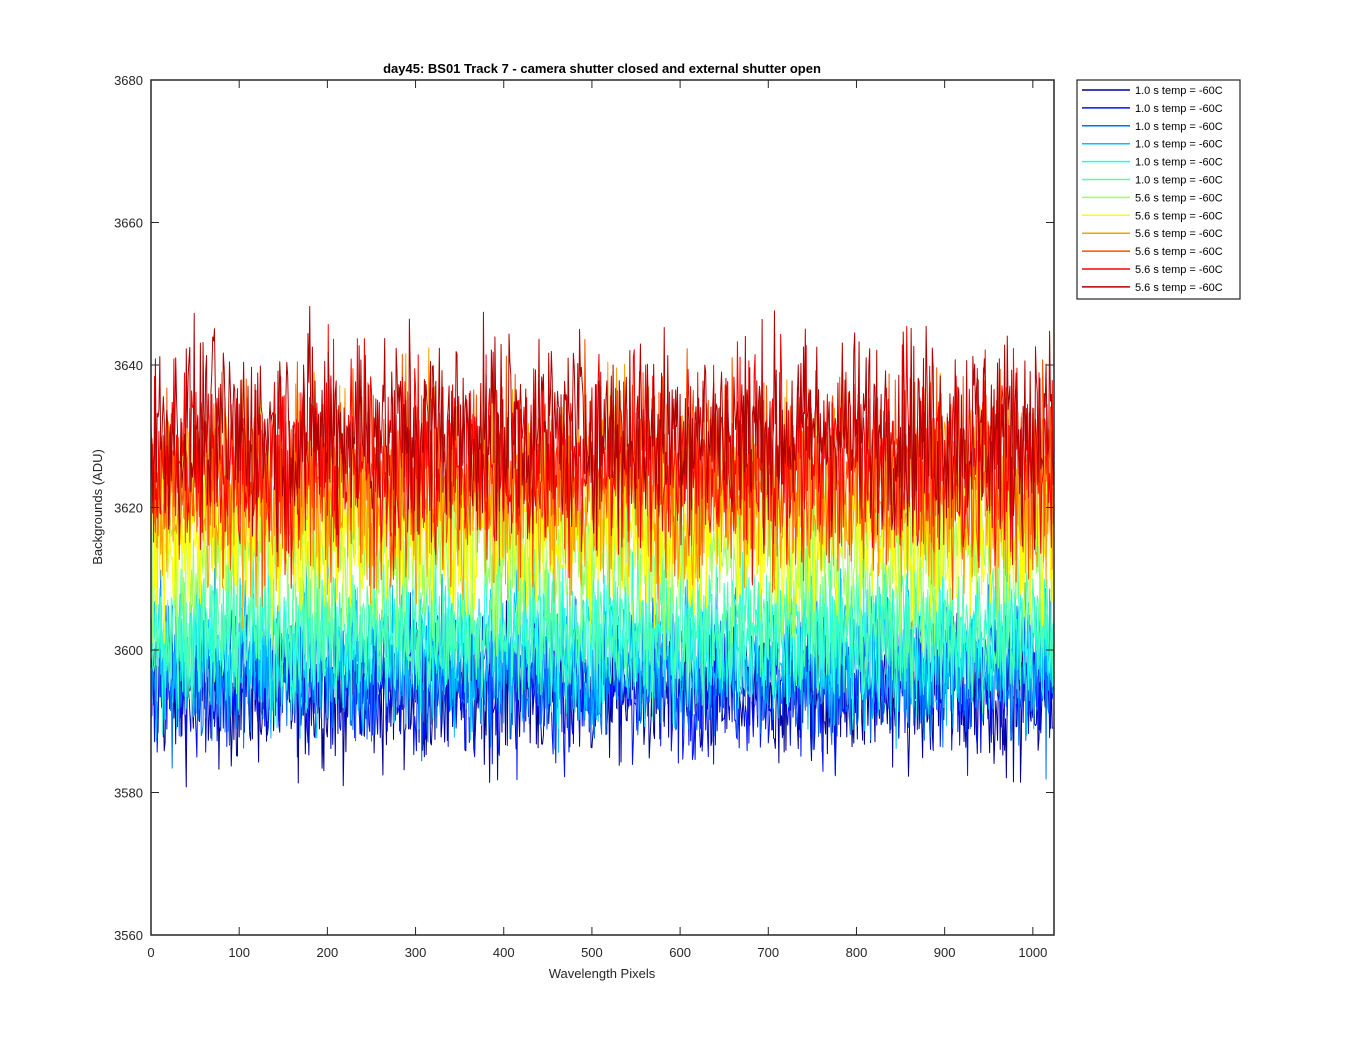  I want to click on legend-box, so click(1158, 189).